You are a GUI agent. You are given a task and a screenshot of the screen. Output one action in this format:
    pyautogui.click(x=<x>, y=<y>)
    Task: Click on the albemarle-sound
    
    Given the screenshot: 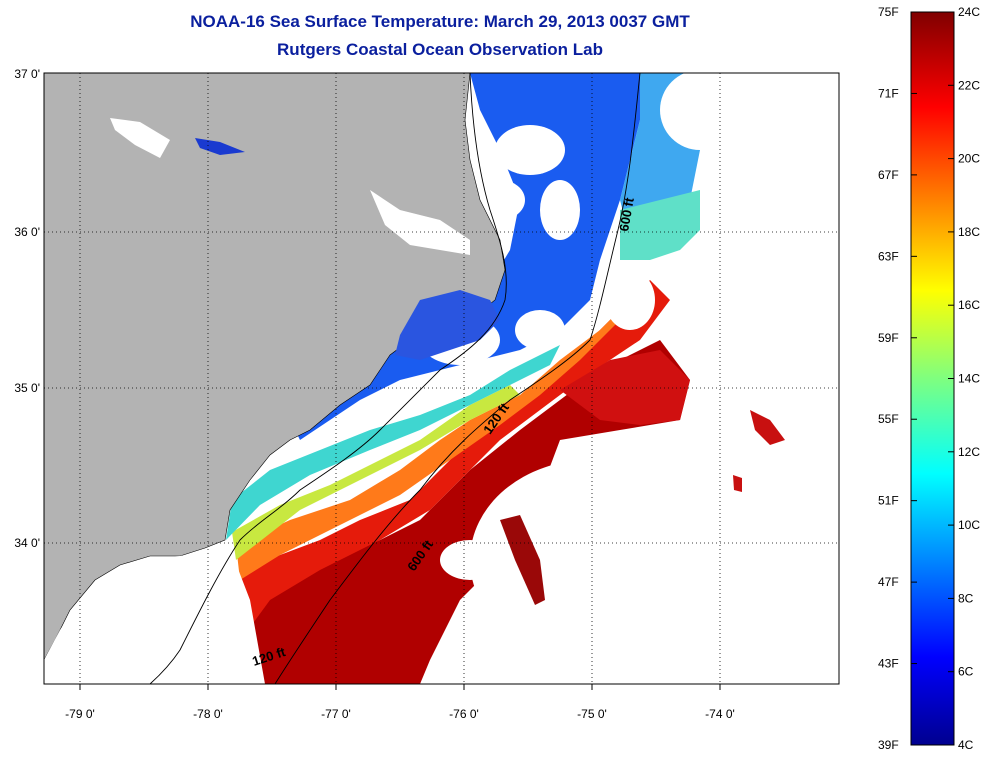 What is the action you would take?
    pyautogui.click(x=420, y=222)
    